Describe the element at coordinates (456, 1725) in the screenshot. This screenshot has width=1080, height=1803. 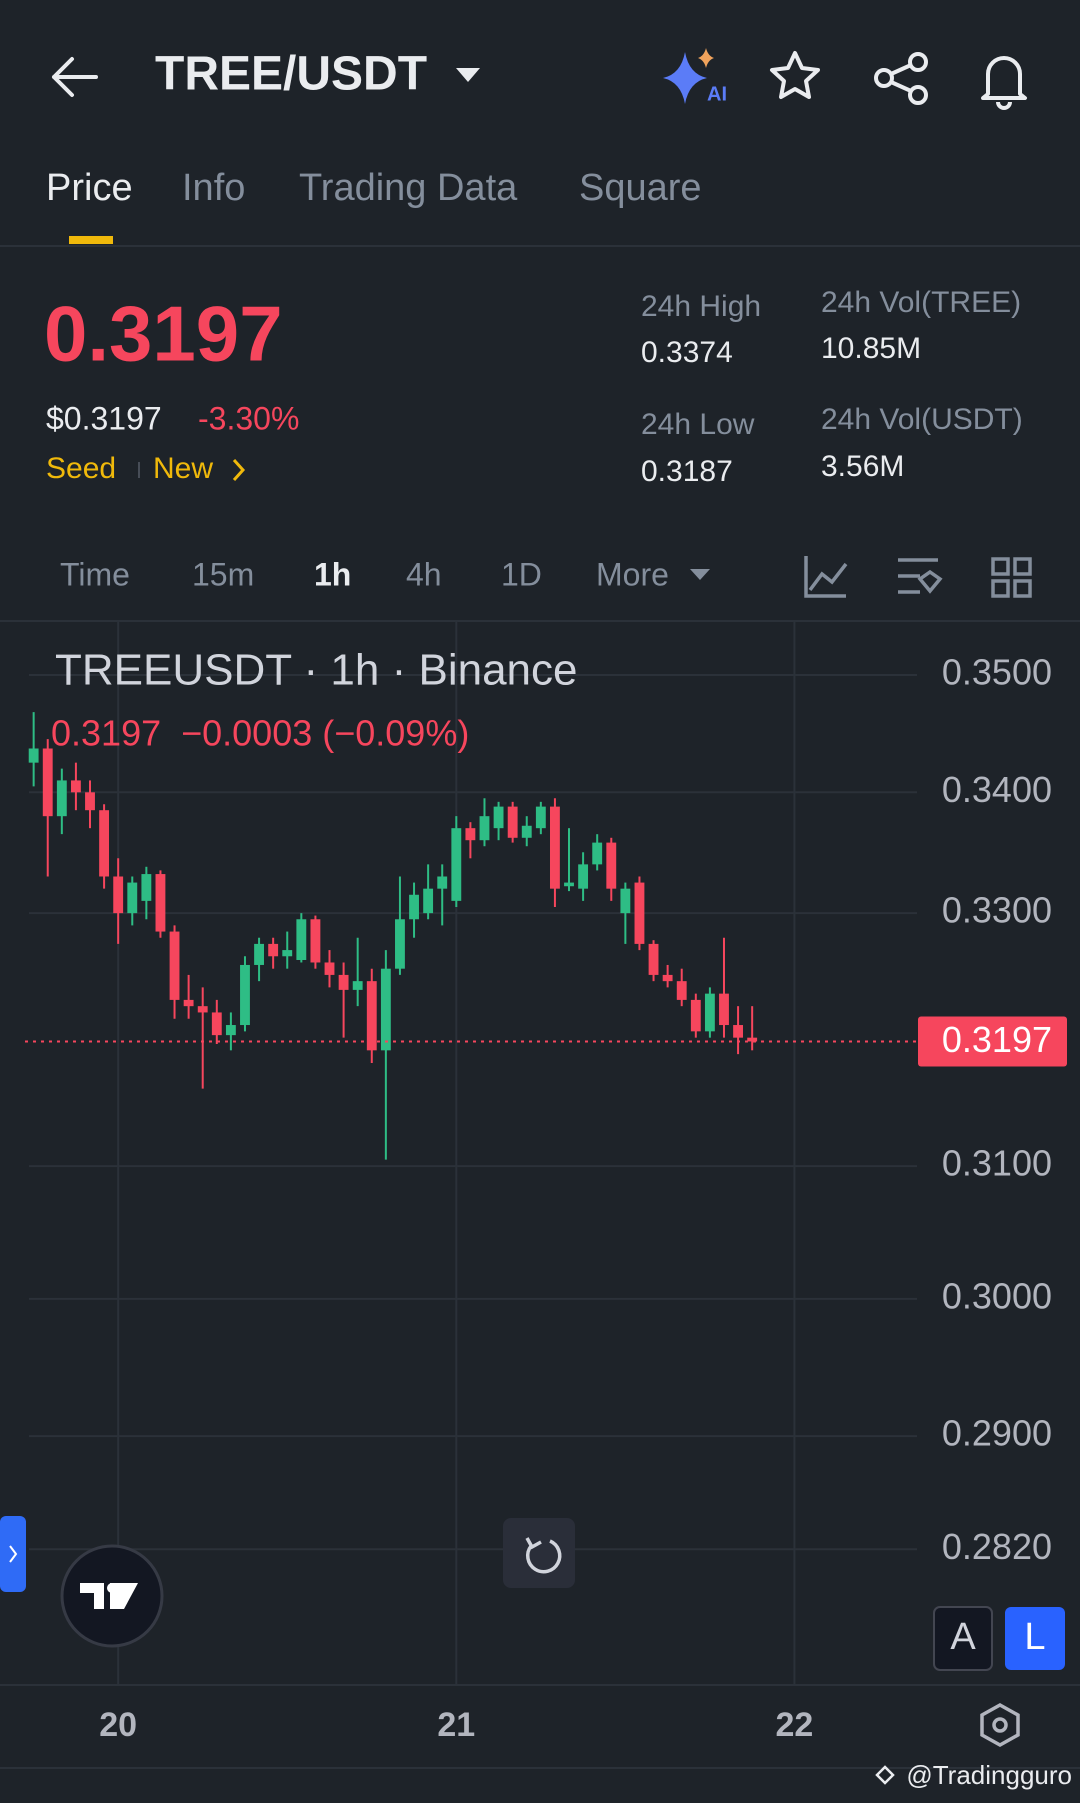
I see `x-tick-label: 21` at that location.